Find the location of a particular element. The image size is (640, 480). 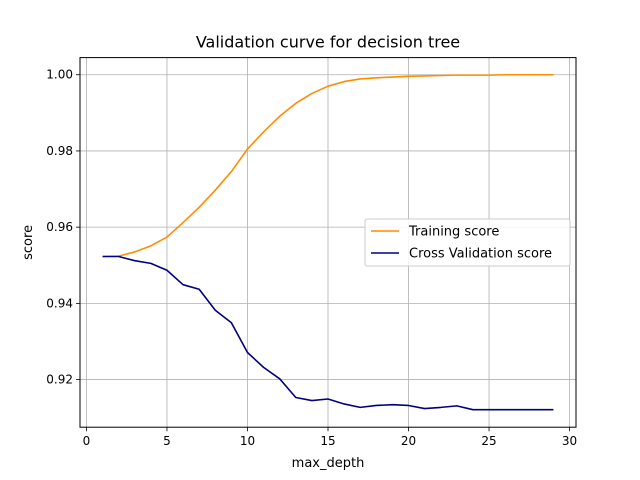

y-tick-label: 0.94 is located at coordinates (59, 303).